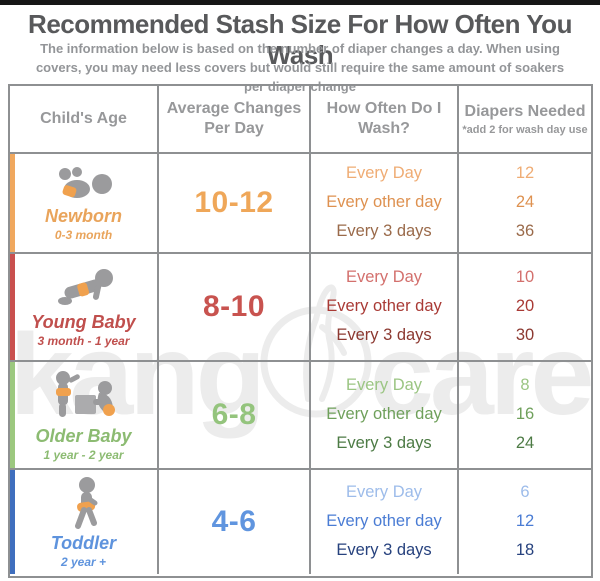  I want to click on playing-toddlers-icon, so click(84, 396).